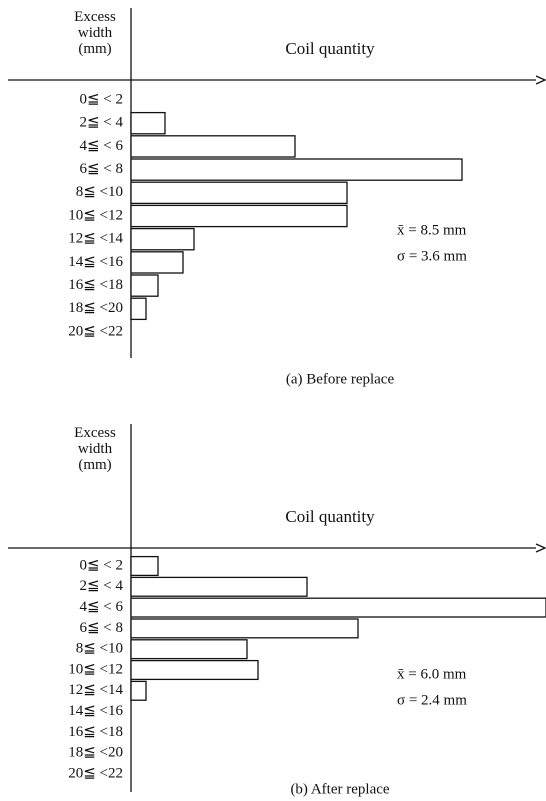 The width and height of the screenshot is (546, 801). Describe the element at coordinates (340, 379) in the screenshot. I see `caption: (a) Before replace` at that location.